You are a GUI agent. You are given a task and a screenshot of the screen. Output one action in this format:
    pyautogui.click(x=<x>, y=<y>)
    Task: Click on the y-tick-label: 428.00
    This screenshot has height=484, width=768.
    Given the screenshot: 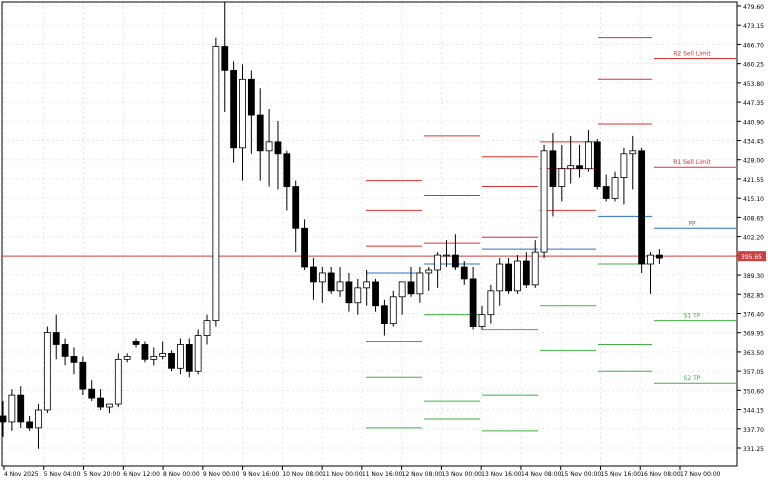 What is the action you would take?
    pyautogui.click(x=753, y=161)
    